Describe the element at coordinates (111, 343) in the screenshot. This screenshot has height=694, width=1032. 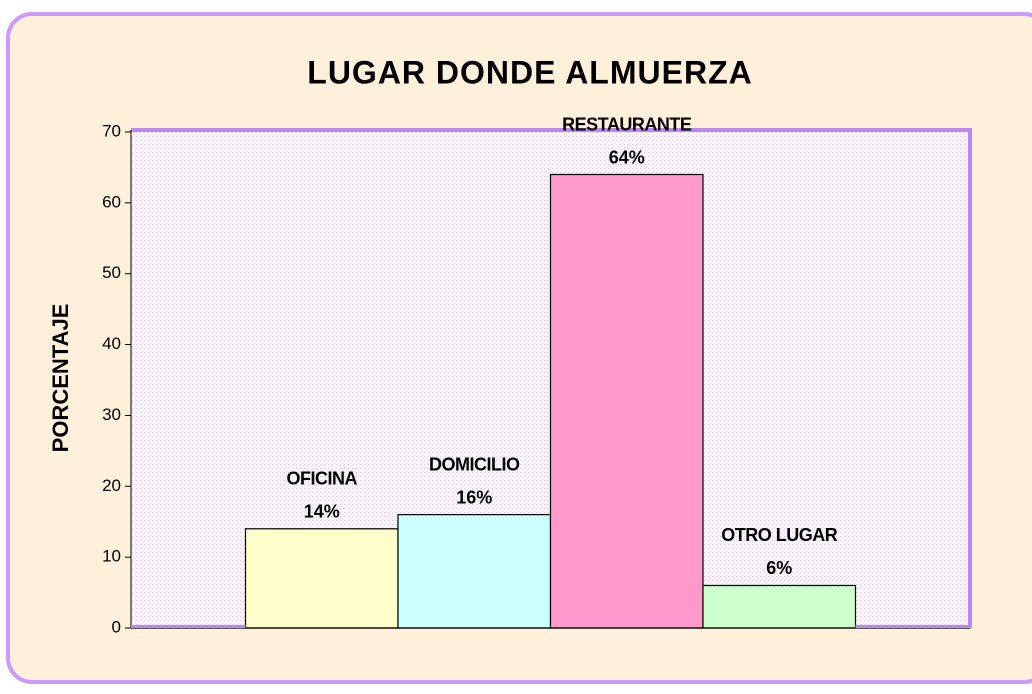
I see `y-tick-label: 40` at that location.